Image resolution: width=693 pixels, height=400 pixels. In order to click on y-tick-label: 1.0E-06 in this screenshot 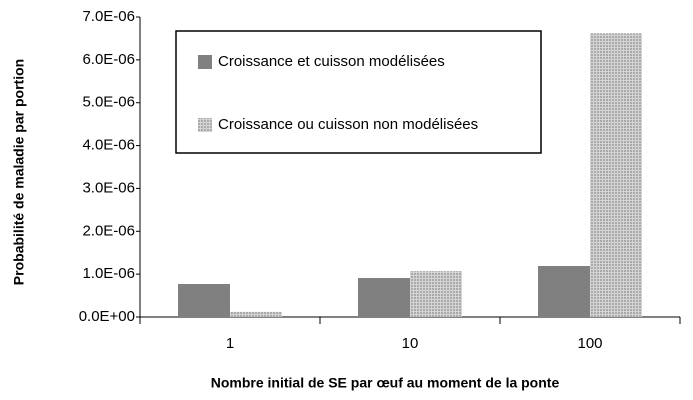, I will do `click(108, 273)`.